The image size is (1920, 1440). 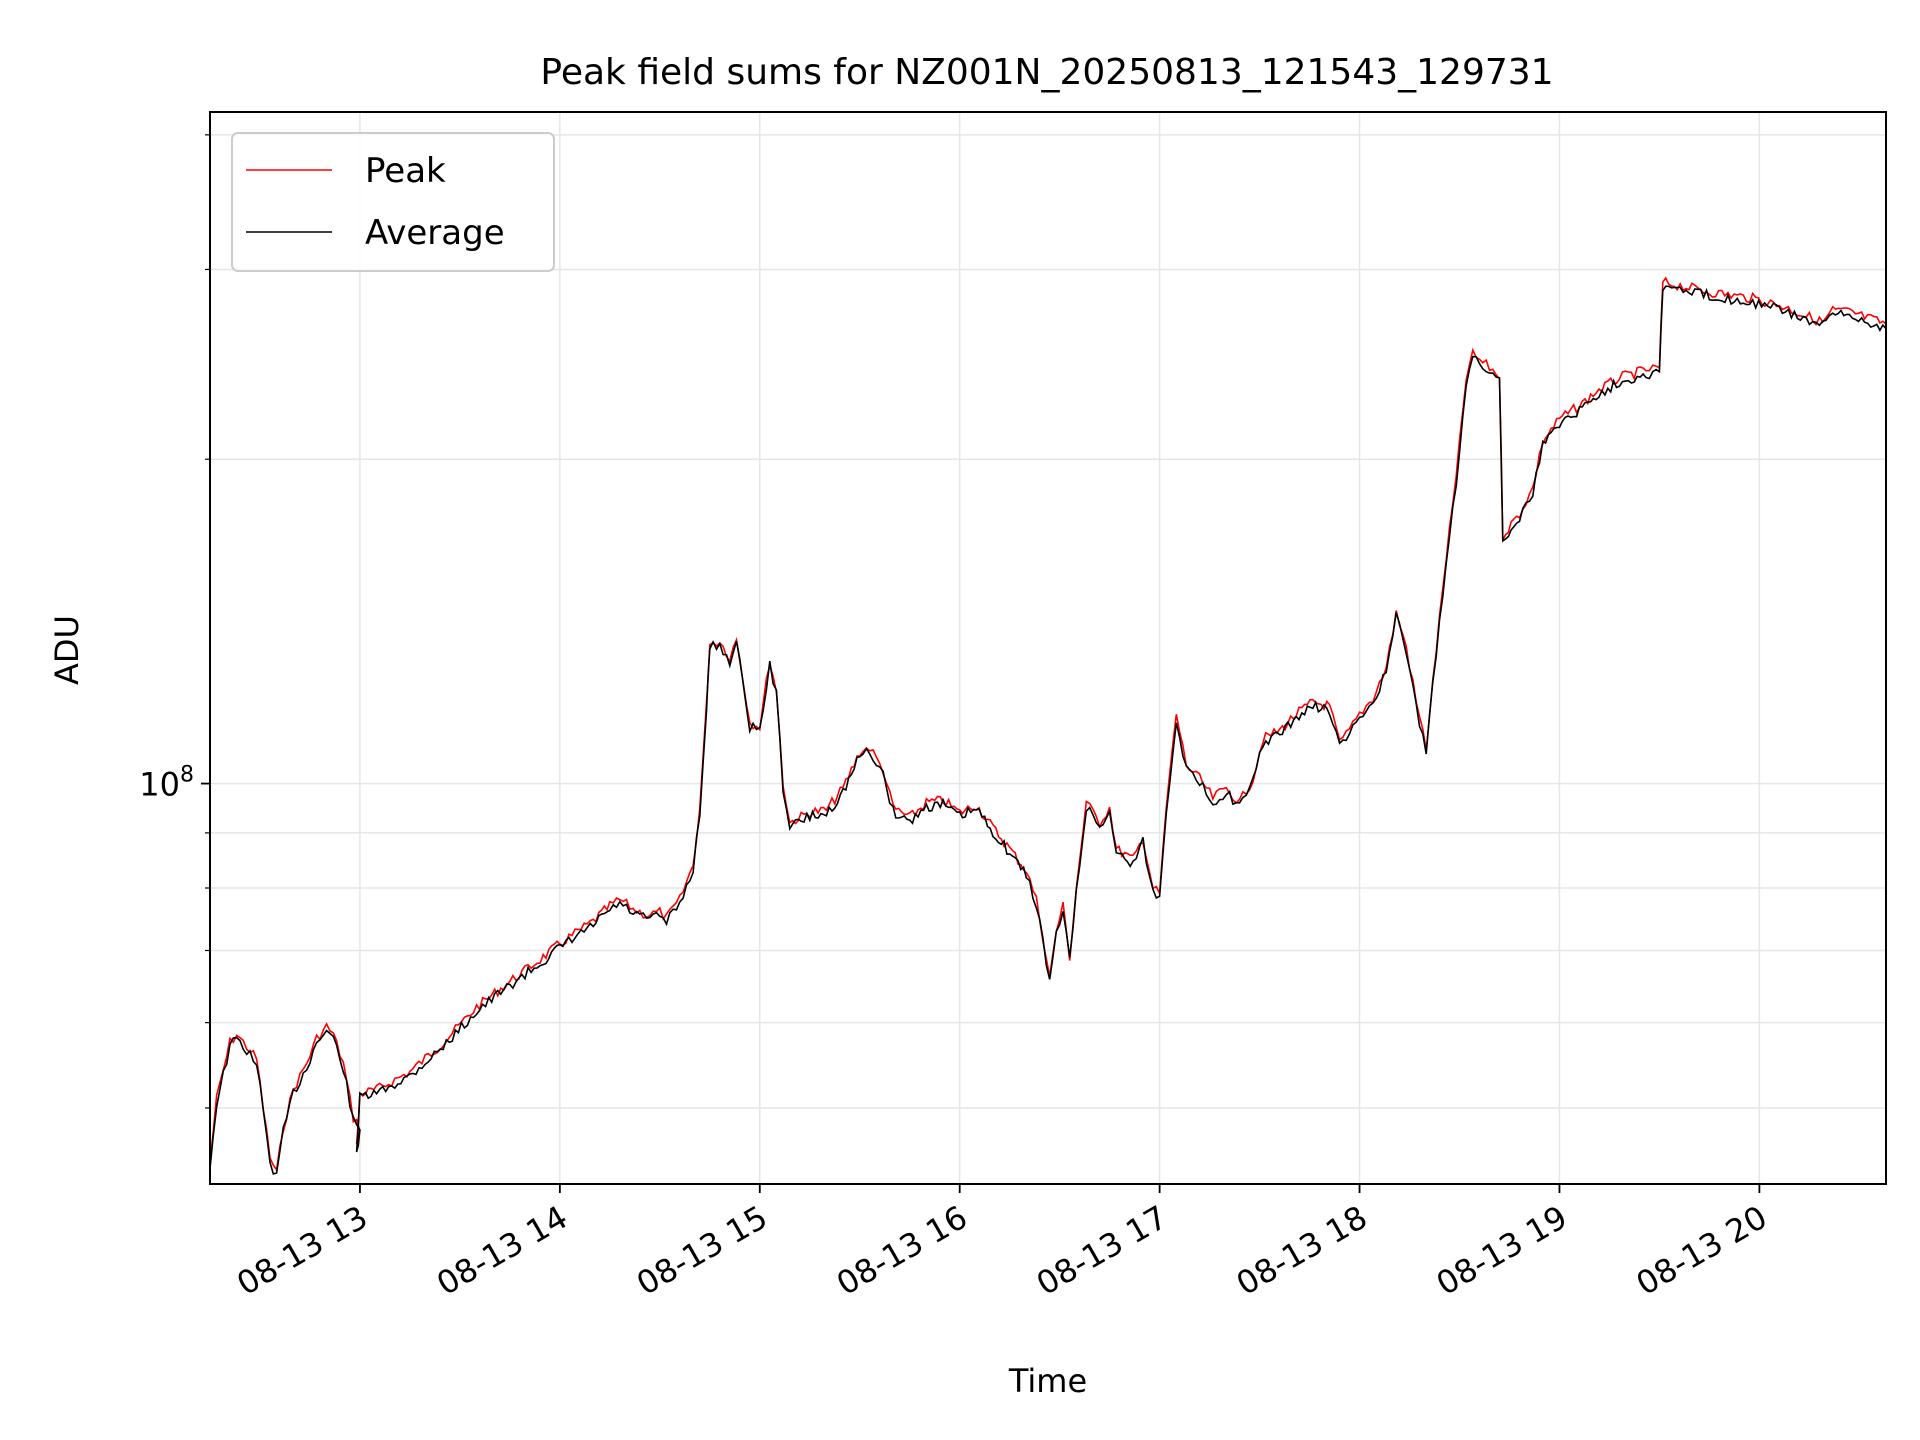 I want to click on y-tick-label: 108, so click(x=166, y=783).